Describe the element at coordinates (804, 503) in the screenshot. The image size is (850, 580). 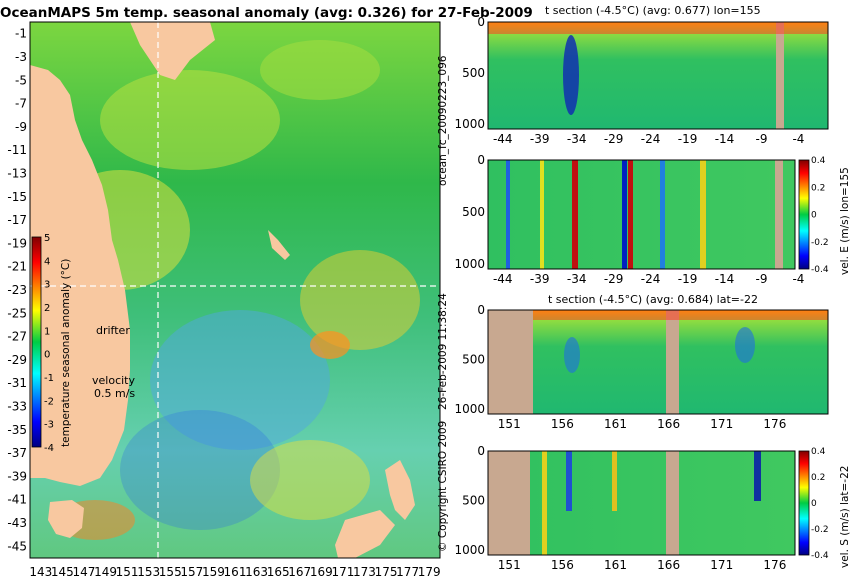
I see `section-vel-lat-colorbar` at that location.